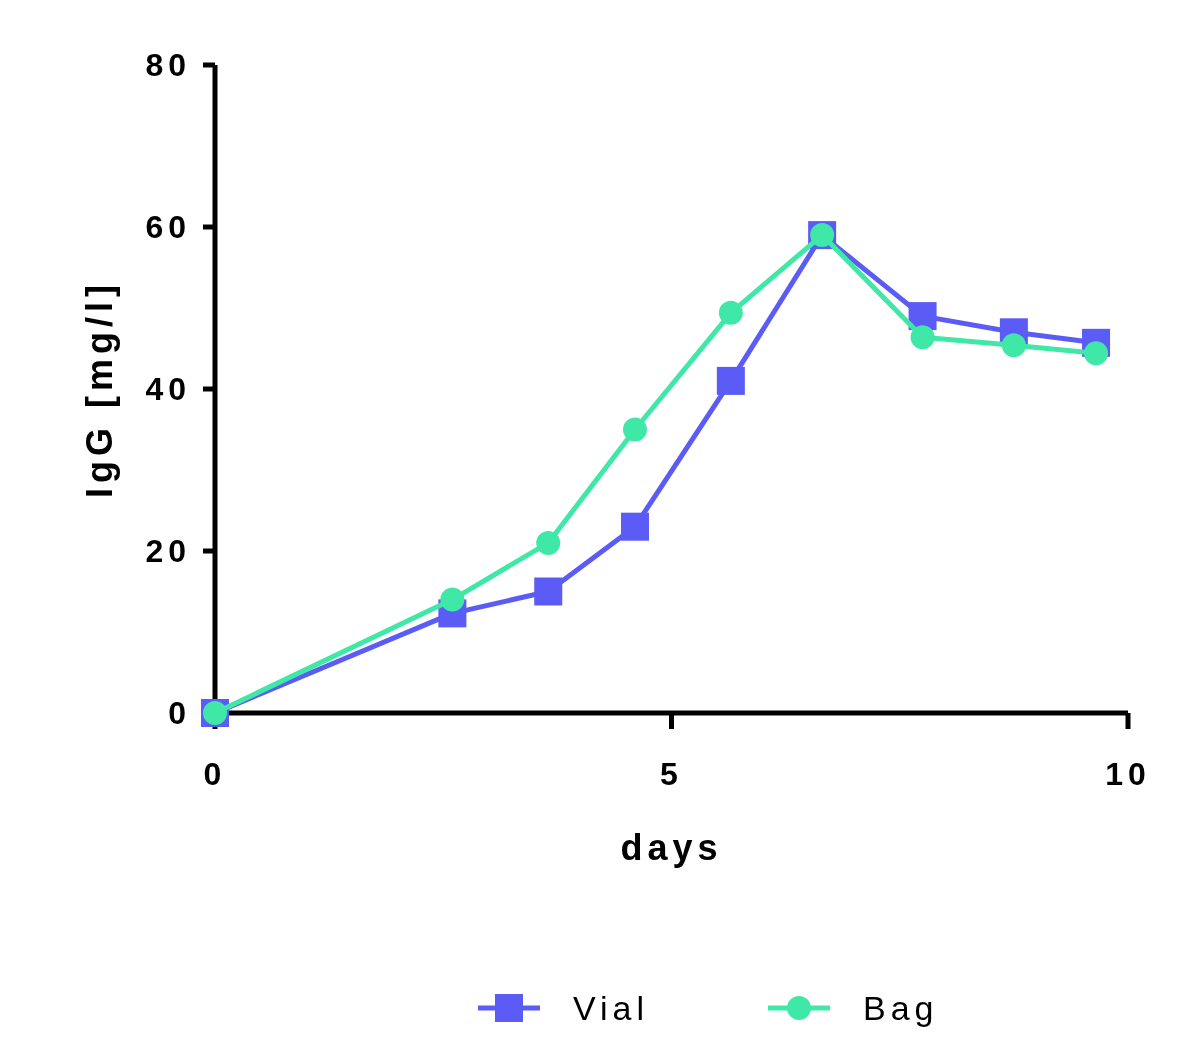 Image resolution: width=1178 pixels, height=1053 pixels. What do you see at coordinates (179, 713) in the screenshot?
I see `y-tick-label: 0` at bounding box center [179, 713].